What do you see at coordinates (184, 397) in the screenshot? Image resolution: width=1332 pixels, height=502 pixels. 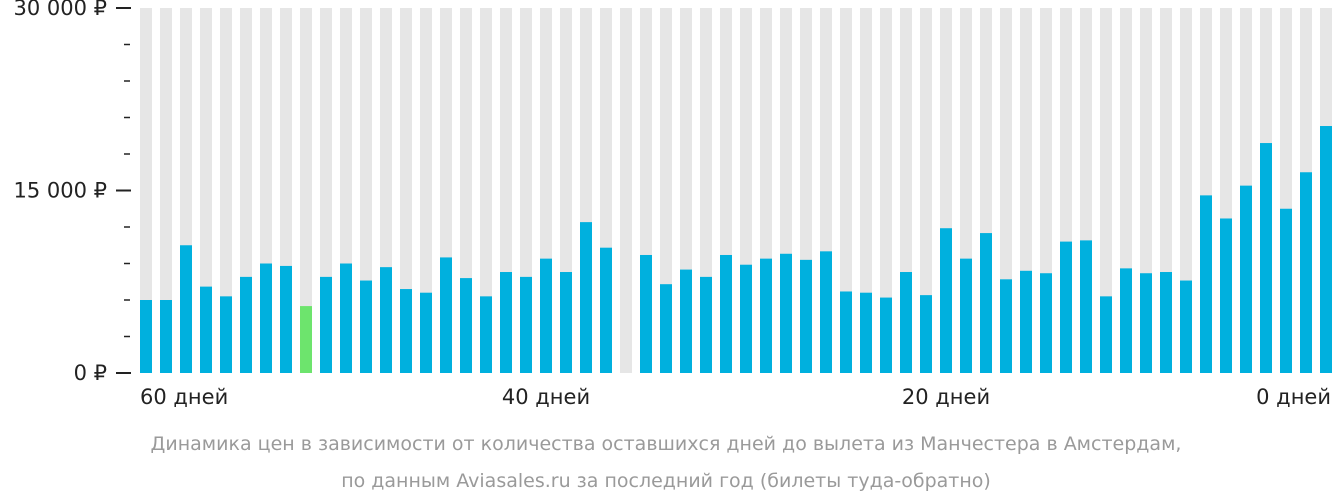 I see `x-tick-label: 60 дней` at bounding box center [184, 397].